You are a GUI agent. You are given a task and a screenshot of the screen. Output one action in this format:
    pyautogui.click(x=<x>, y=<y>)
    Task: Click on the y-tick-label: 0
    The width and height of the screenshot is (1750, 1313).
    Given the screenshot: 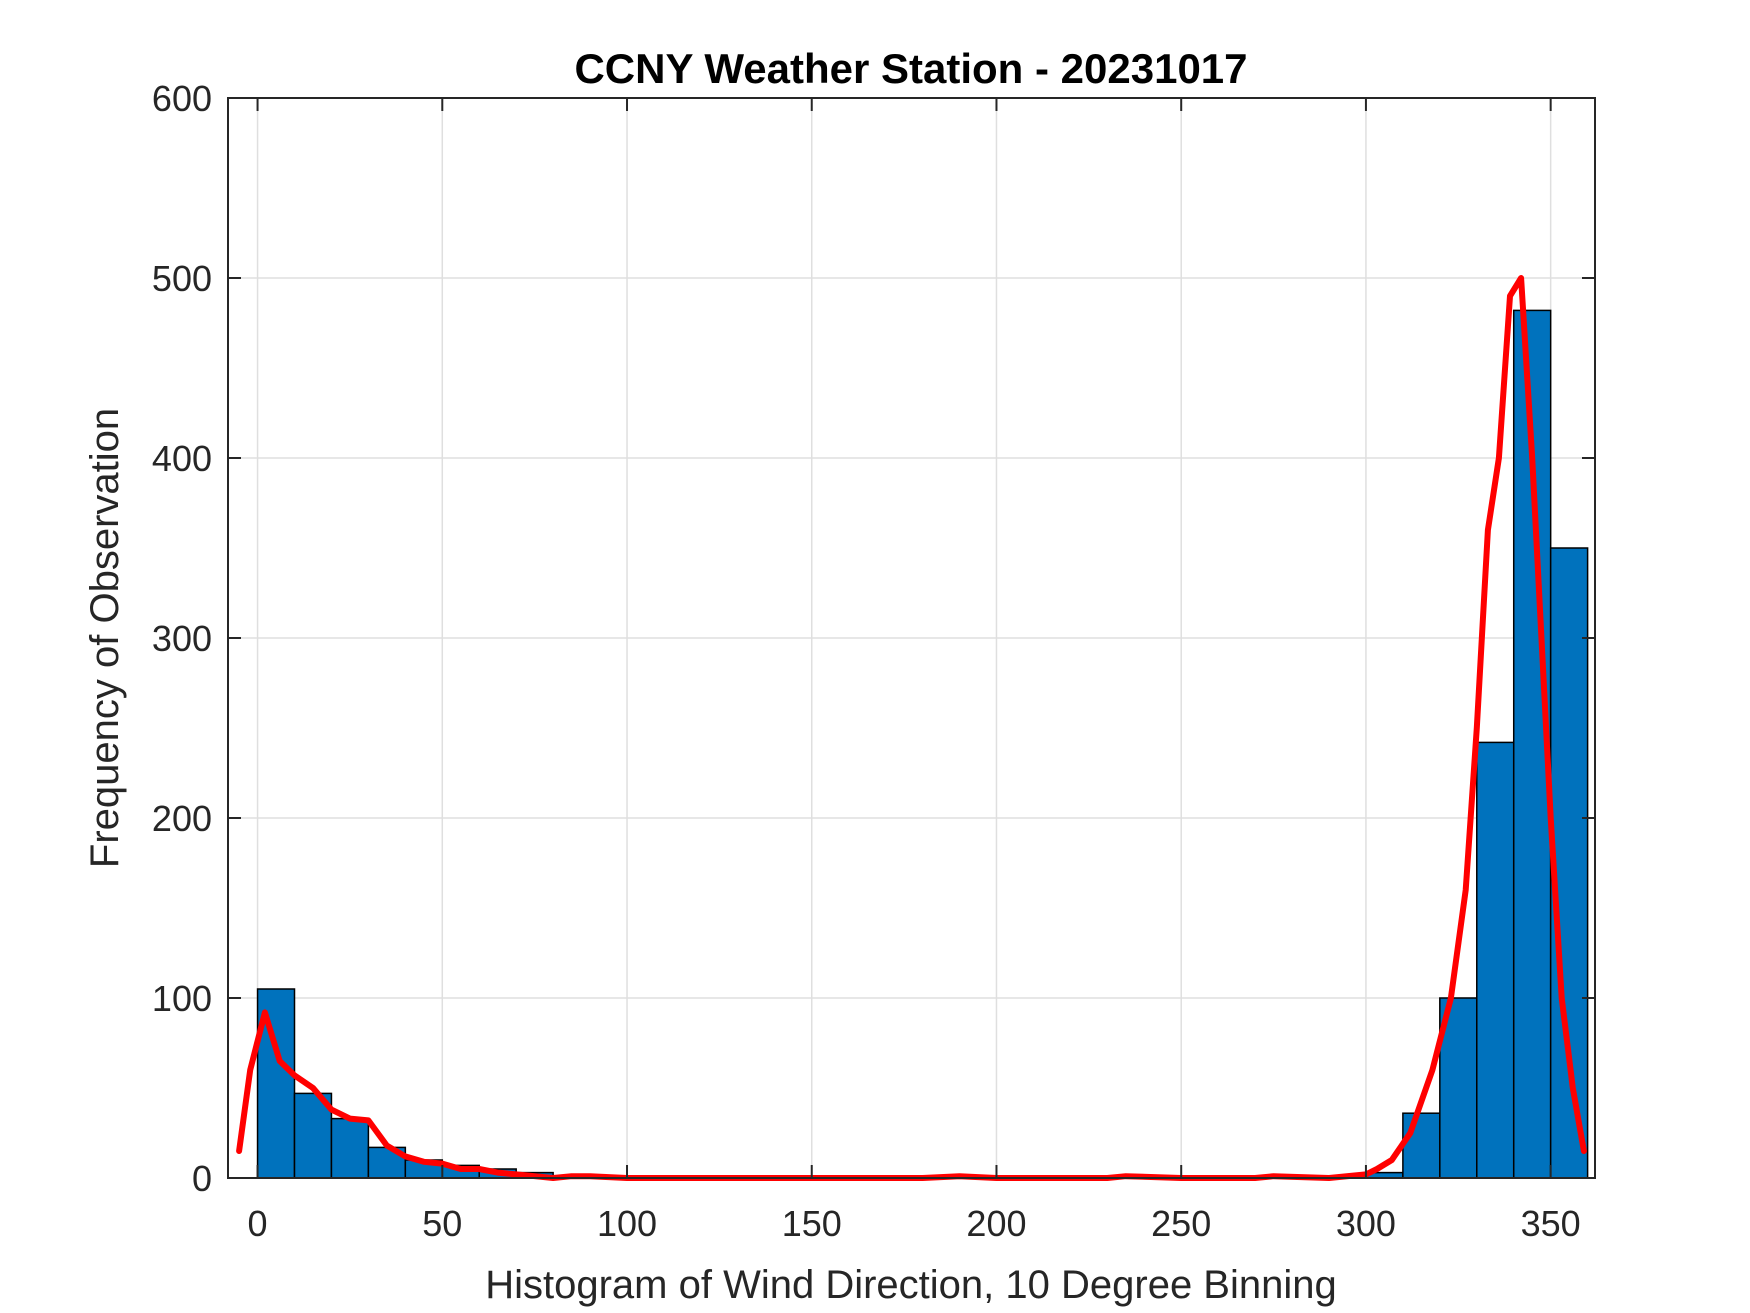 What is the action you would take?
    pyautogui.click(x=202, y=1178)
    